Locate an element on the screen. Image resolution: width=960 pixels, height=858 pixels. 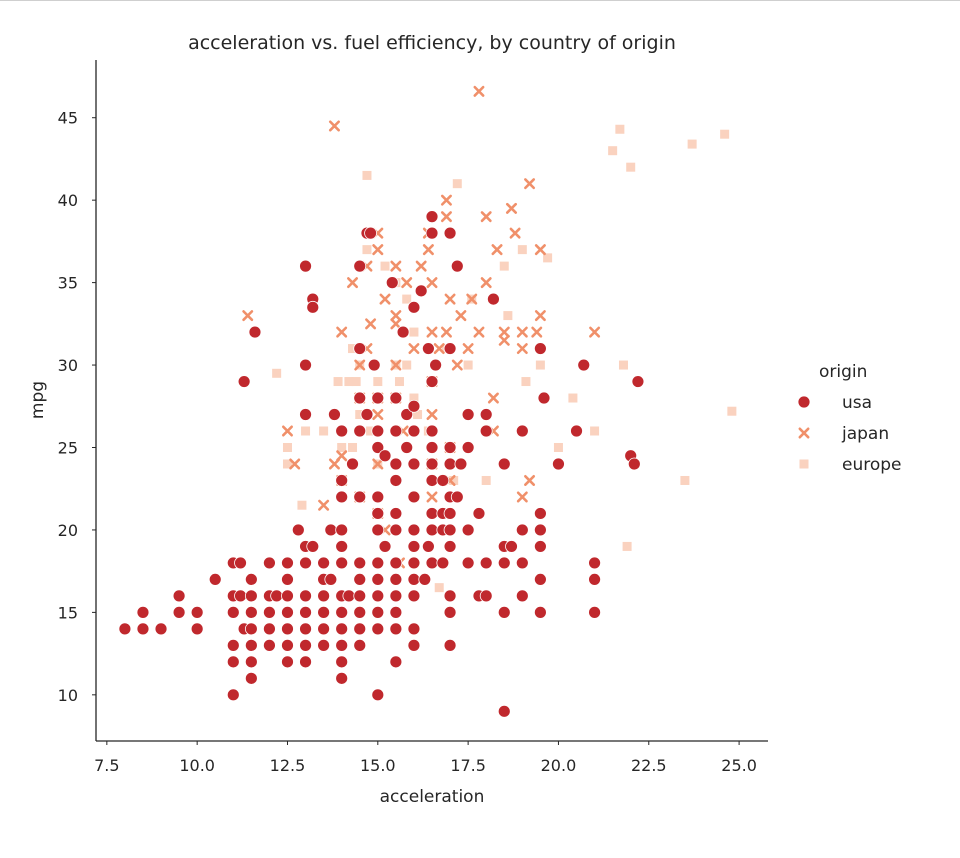
legend-label-japan: japan is located at coordinates (865, 434).